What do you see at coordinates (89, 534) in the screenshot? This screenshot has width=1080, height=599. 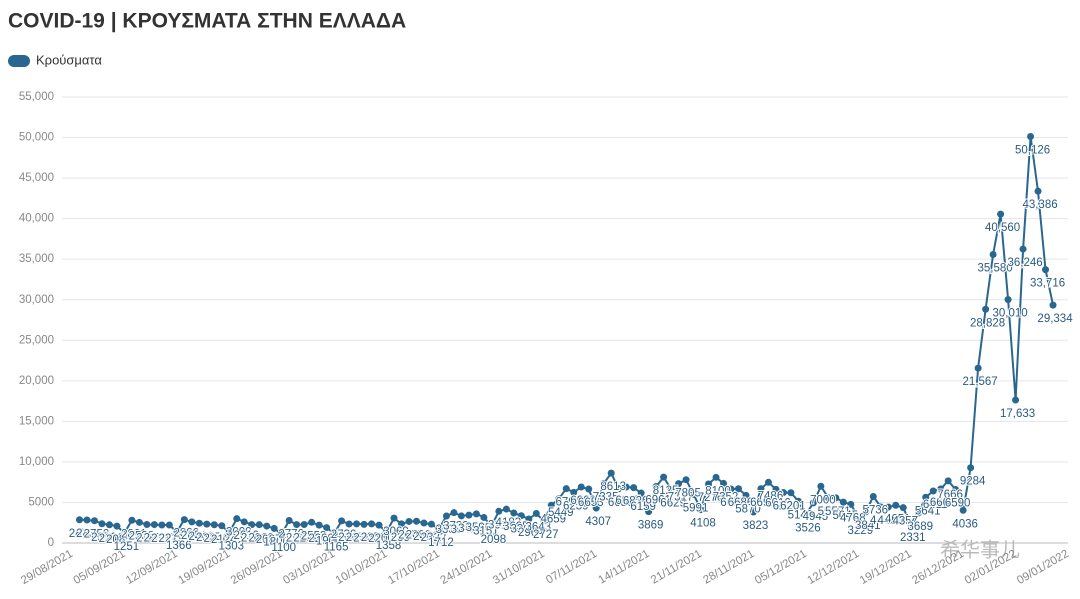 I see `data-label: 2836` at bounding box center [89, 534].